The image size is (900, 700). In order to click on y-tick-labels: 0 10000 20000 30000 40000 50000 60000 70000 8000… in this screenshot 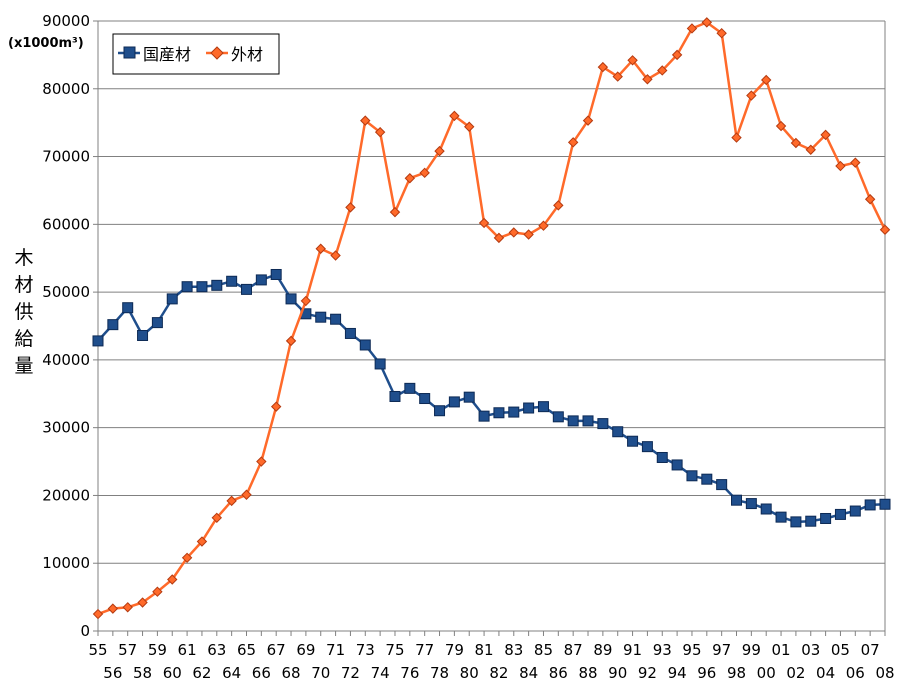, I will do `click(66, 326)`.